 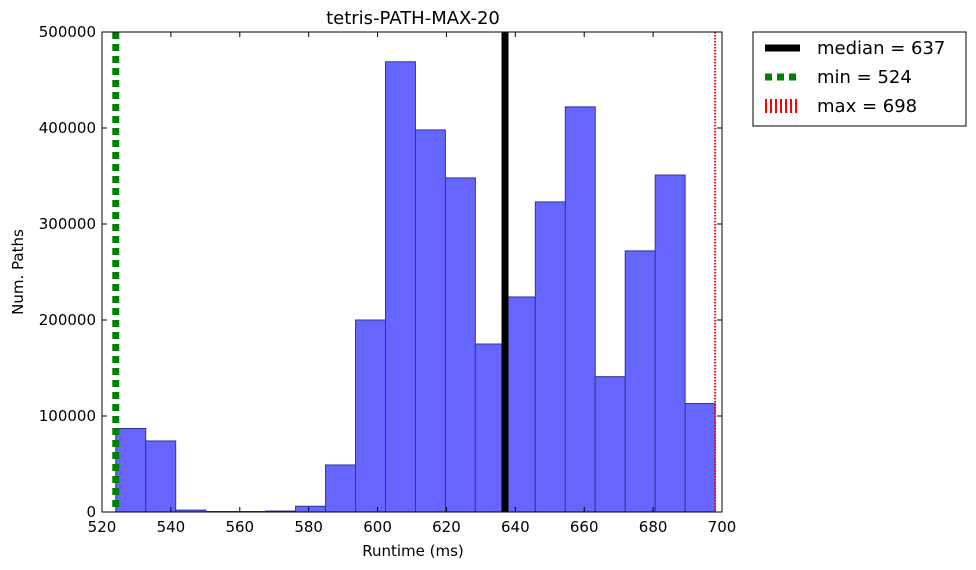 What do you see at coordinates (413, 18) in the screenshot?
I see `chart-title: tetris-PATH-MAX-20` at bounding box center [413, 18].